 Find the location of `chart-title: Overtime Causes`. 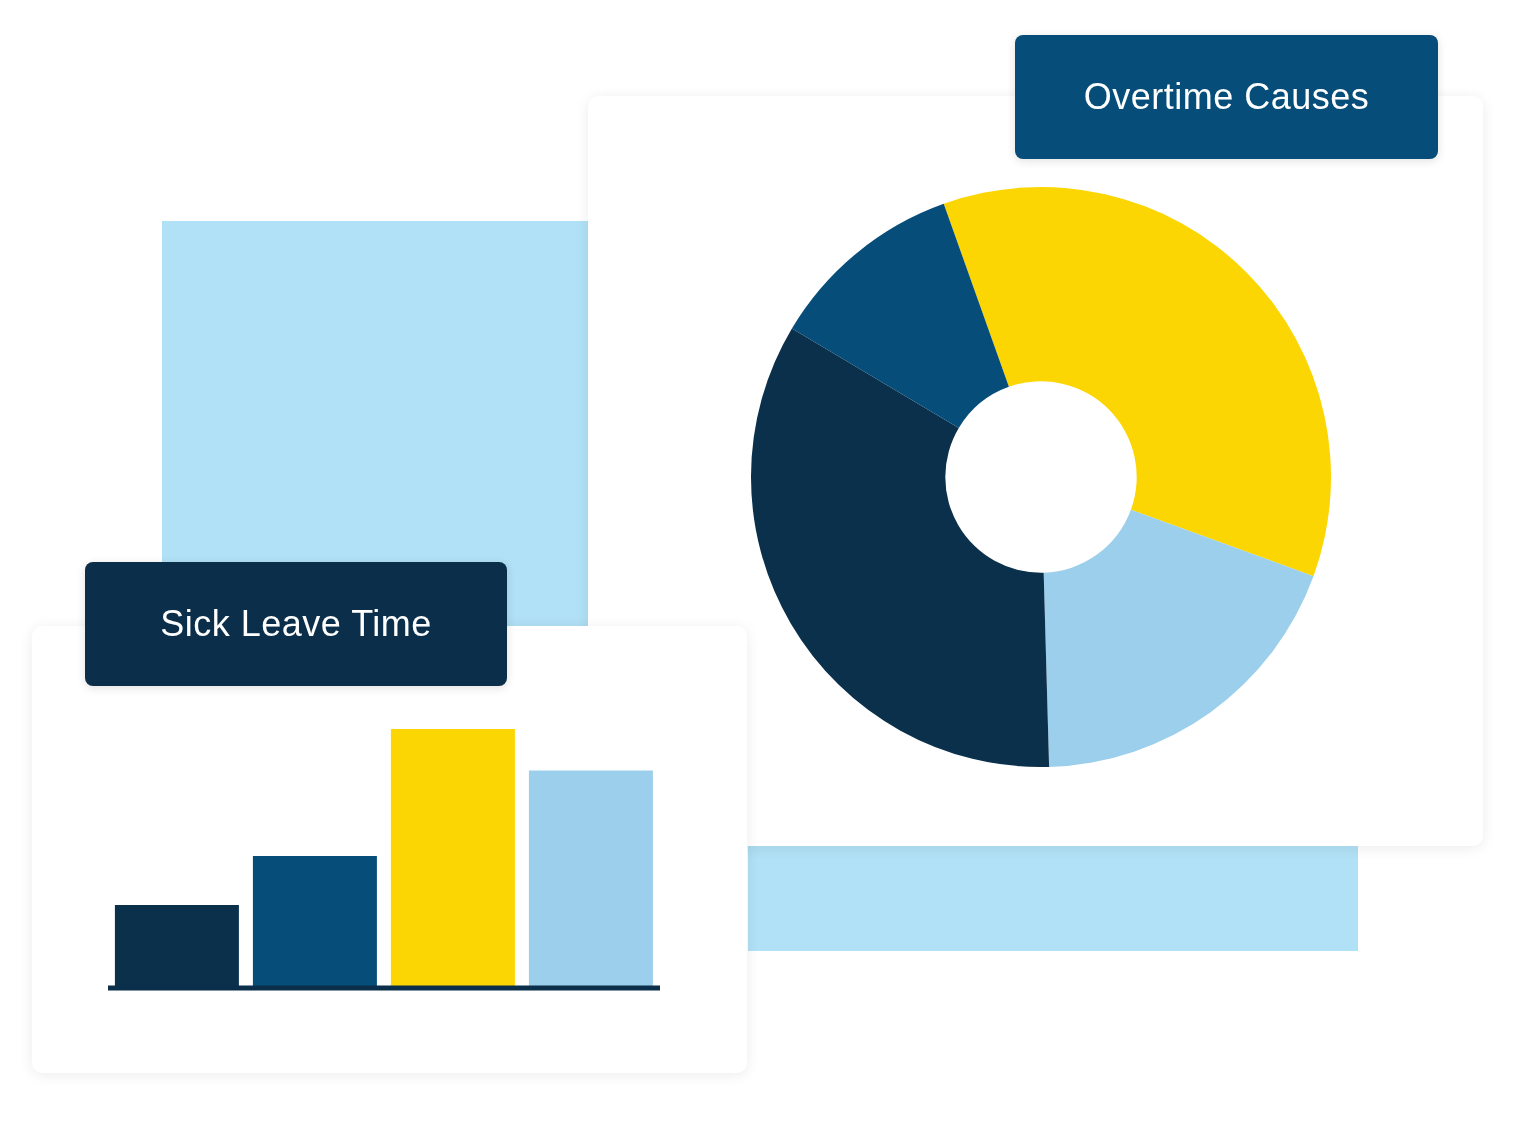

chart-title: Overtime Causes is located at coordinates (1226, 97).